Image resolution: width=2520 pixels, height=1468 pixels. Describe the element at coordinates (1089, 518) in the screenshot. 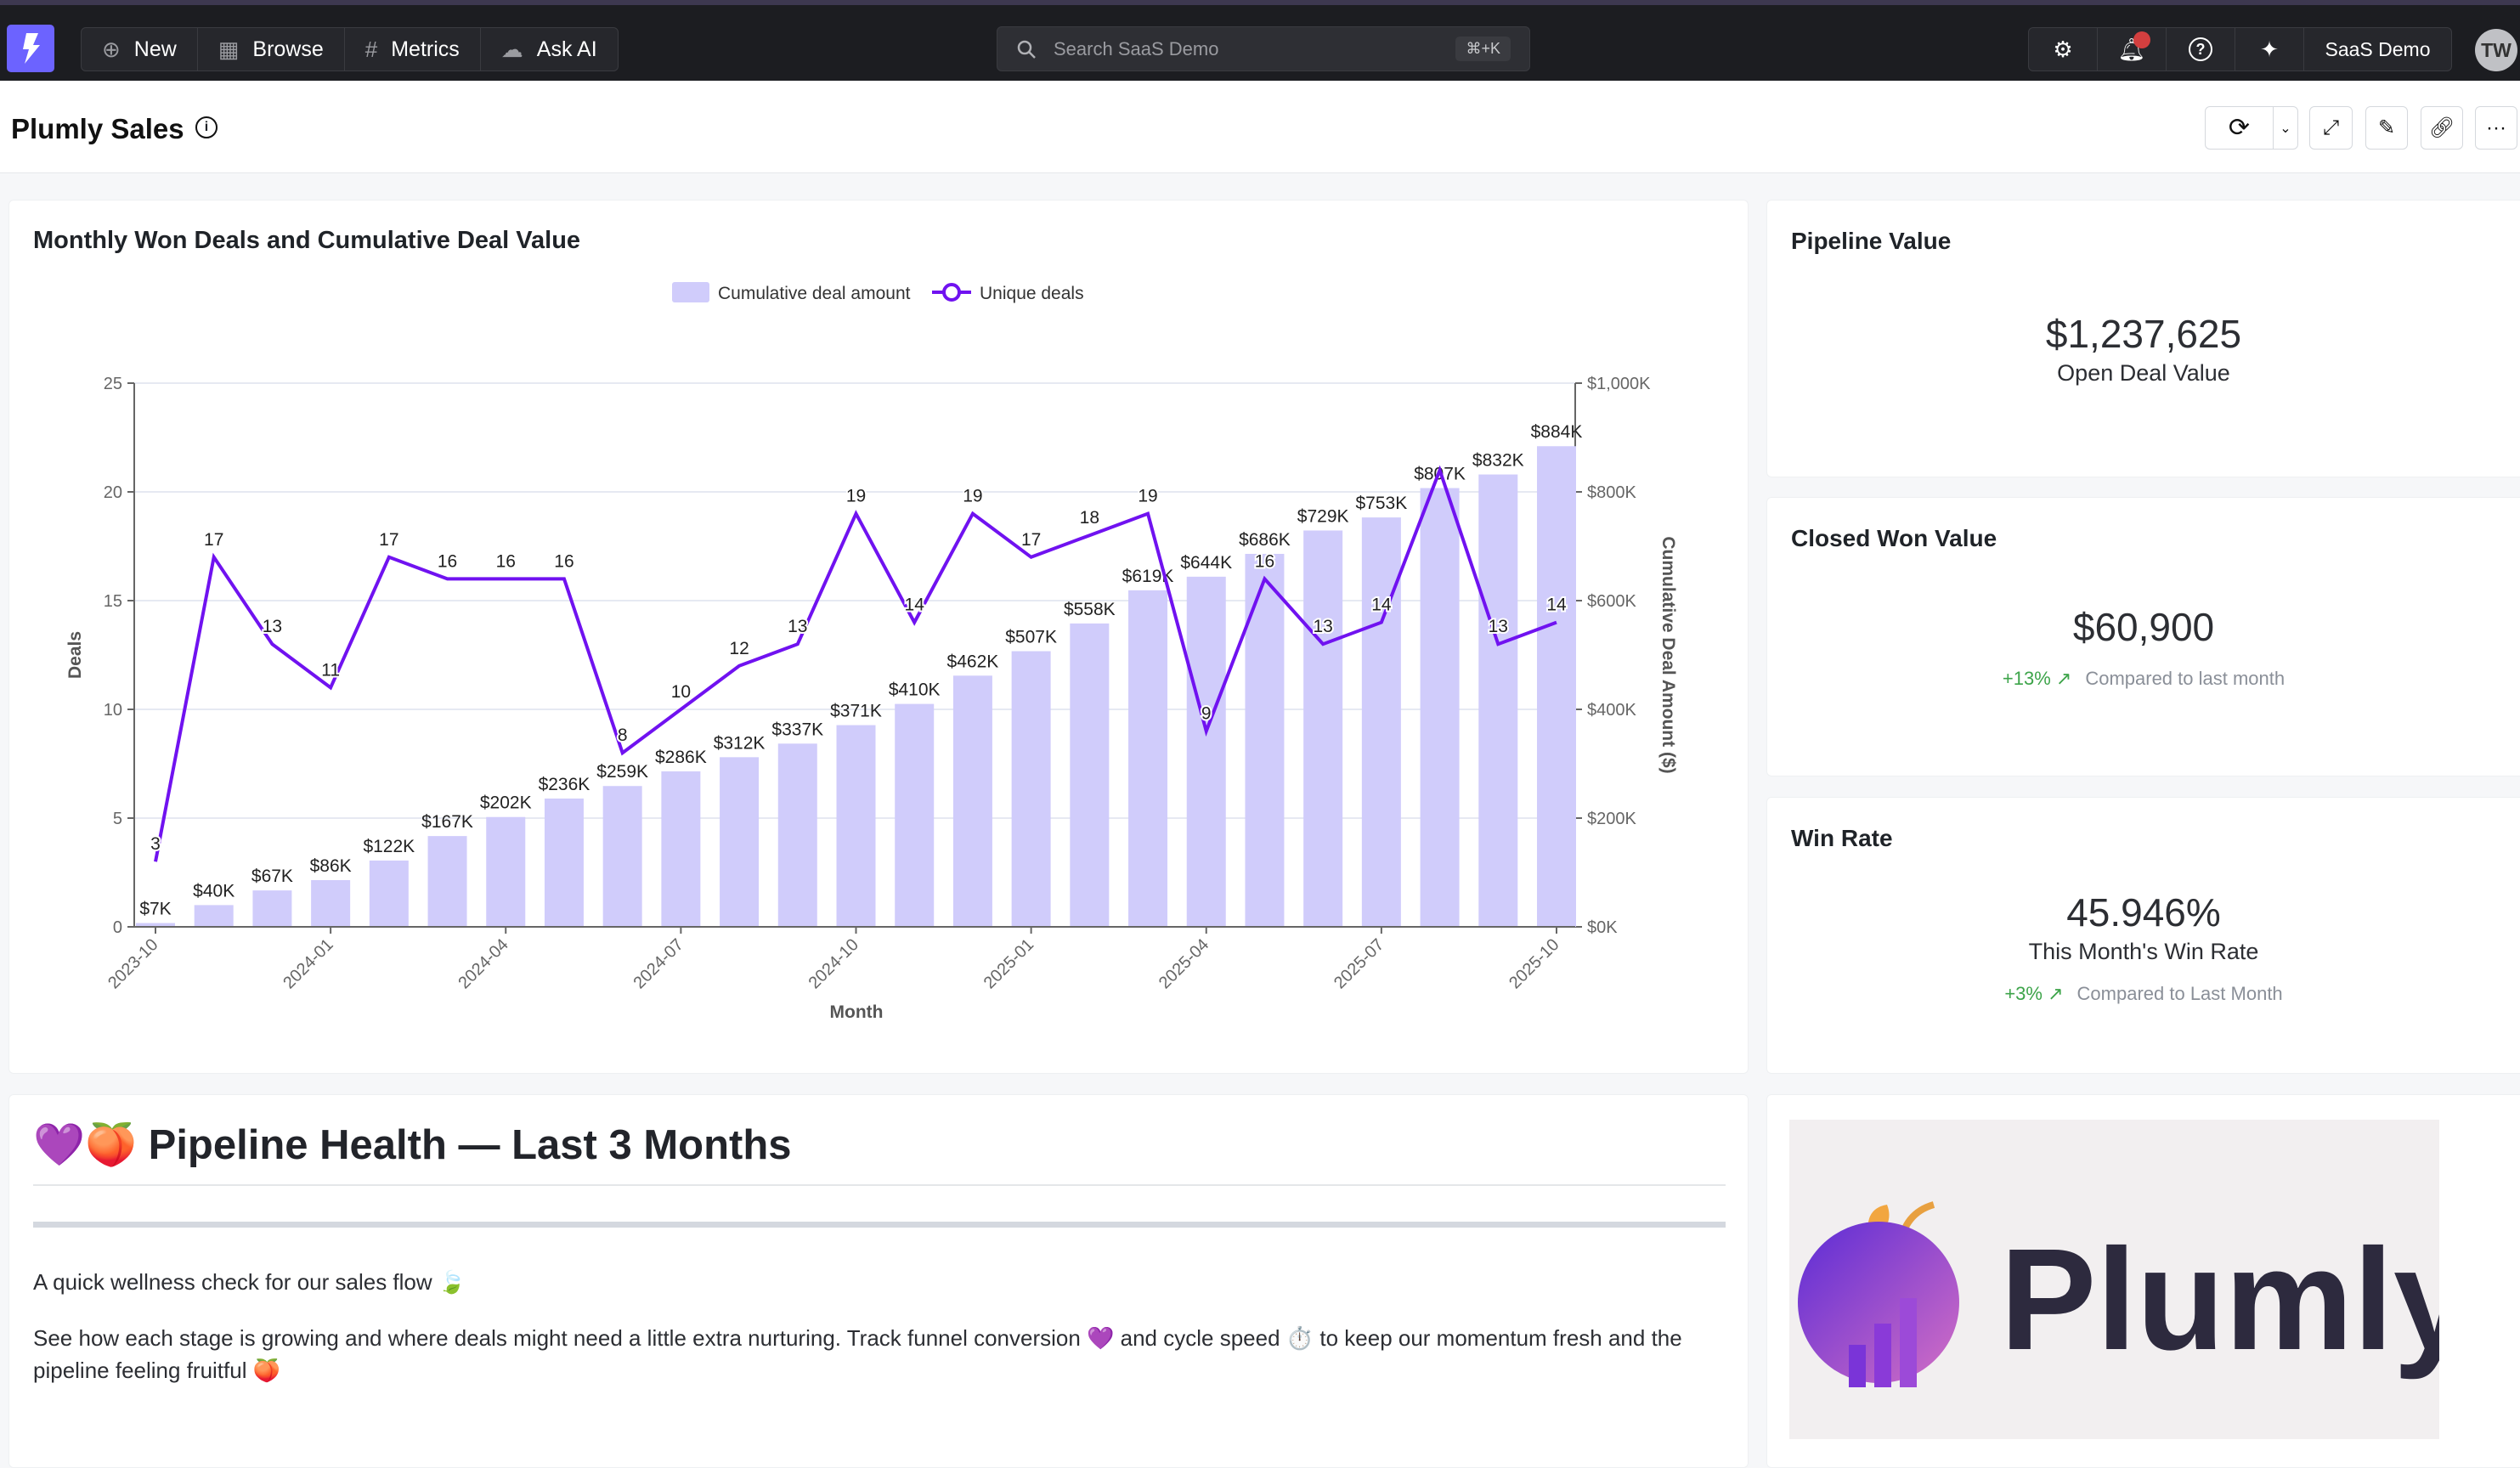

I see `line-data-label: 18` at that location.